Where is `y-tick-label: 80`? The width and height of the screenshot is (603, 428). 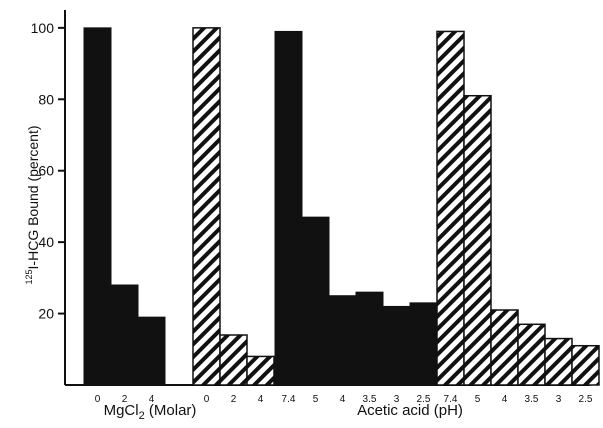 y-tick-label: 80 is located at coordinates (46, 99).